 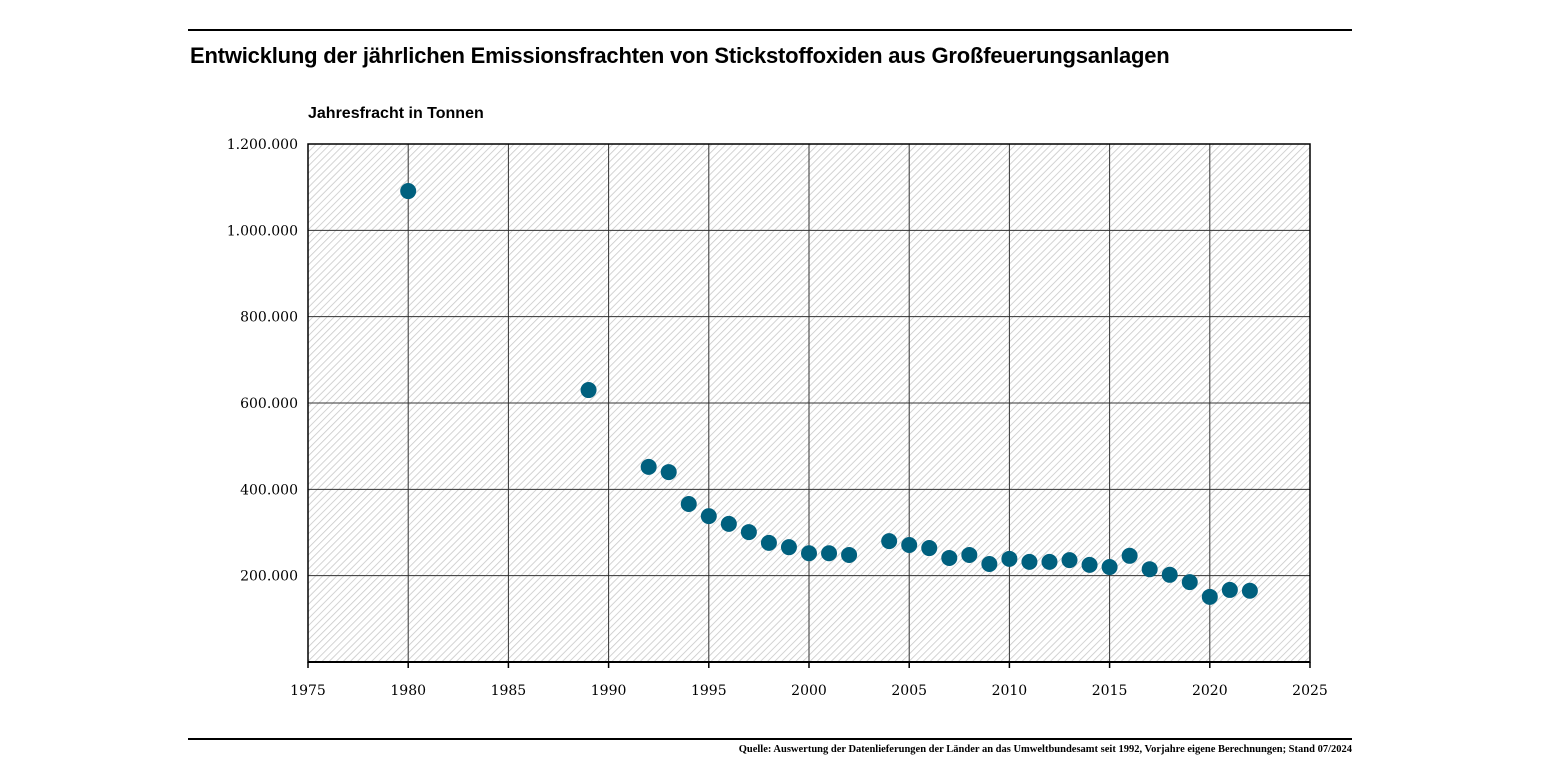 What do you see at coordinates (609, 691) in the screenshot?
I see `x-tick-label: 1990` at bounding box center [609, 691].